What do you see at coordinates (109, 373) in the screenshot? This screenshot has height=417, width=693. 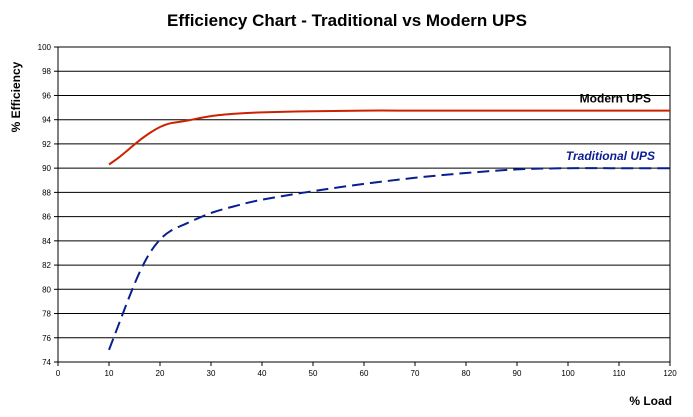 I see `x-tick-label: 10` at bounding box center [109, 373].